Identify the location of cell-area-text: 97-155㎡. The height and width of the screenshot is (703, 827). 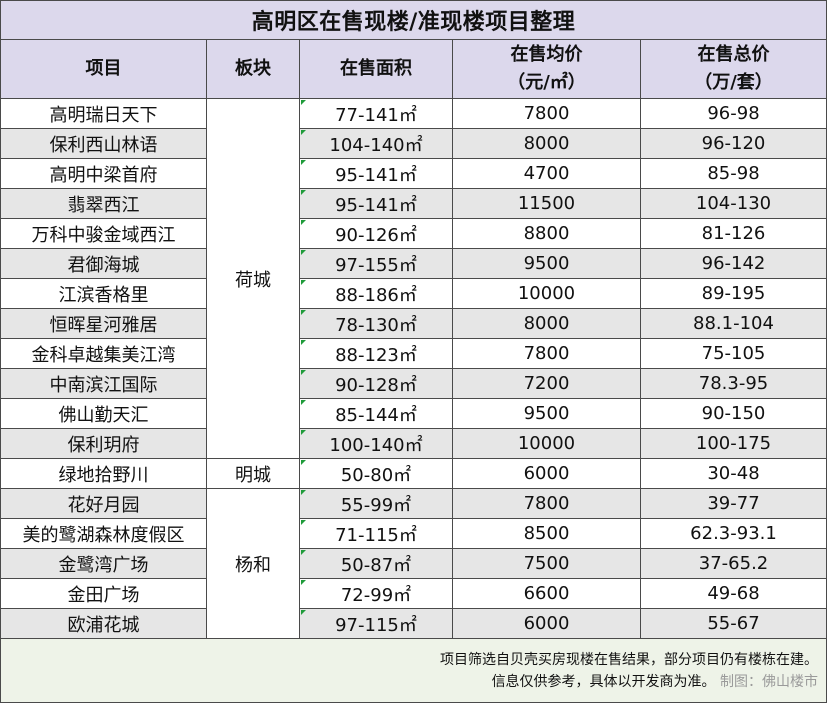
(376, 265).